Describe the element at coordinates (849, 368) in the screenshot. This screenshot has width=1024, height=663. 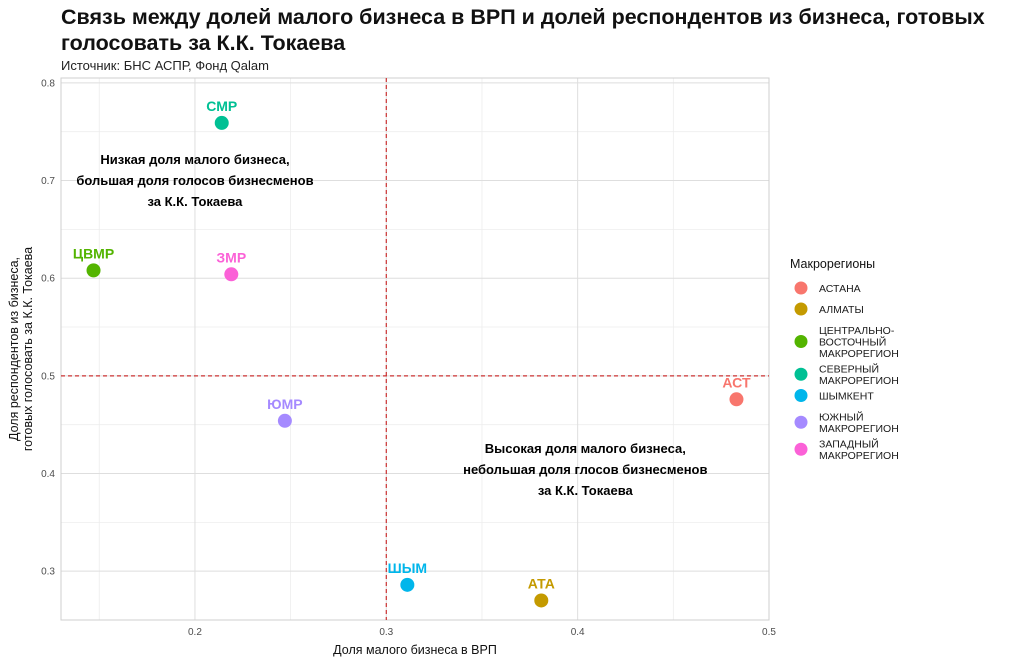
I see `legend-label: СЕВЕРНЫЙ` at that location.